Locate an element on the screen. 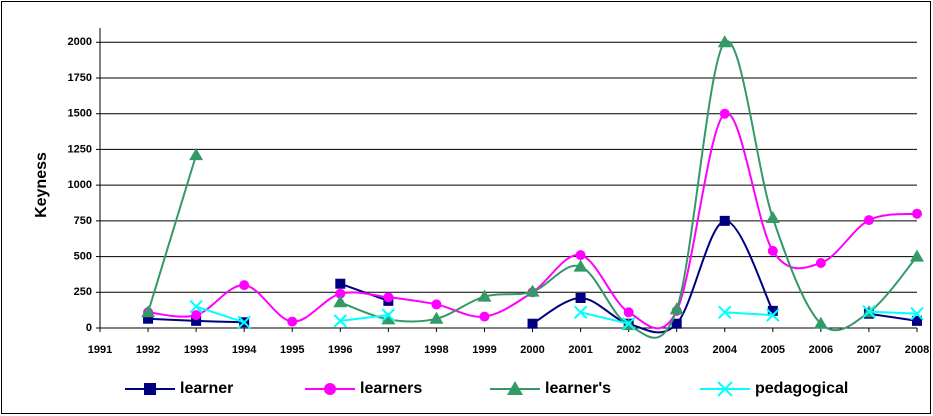  series-line is located at coordinates (556, 315).